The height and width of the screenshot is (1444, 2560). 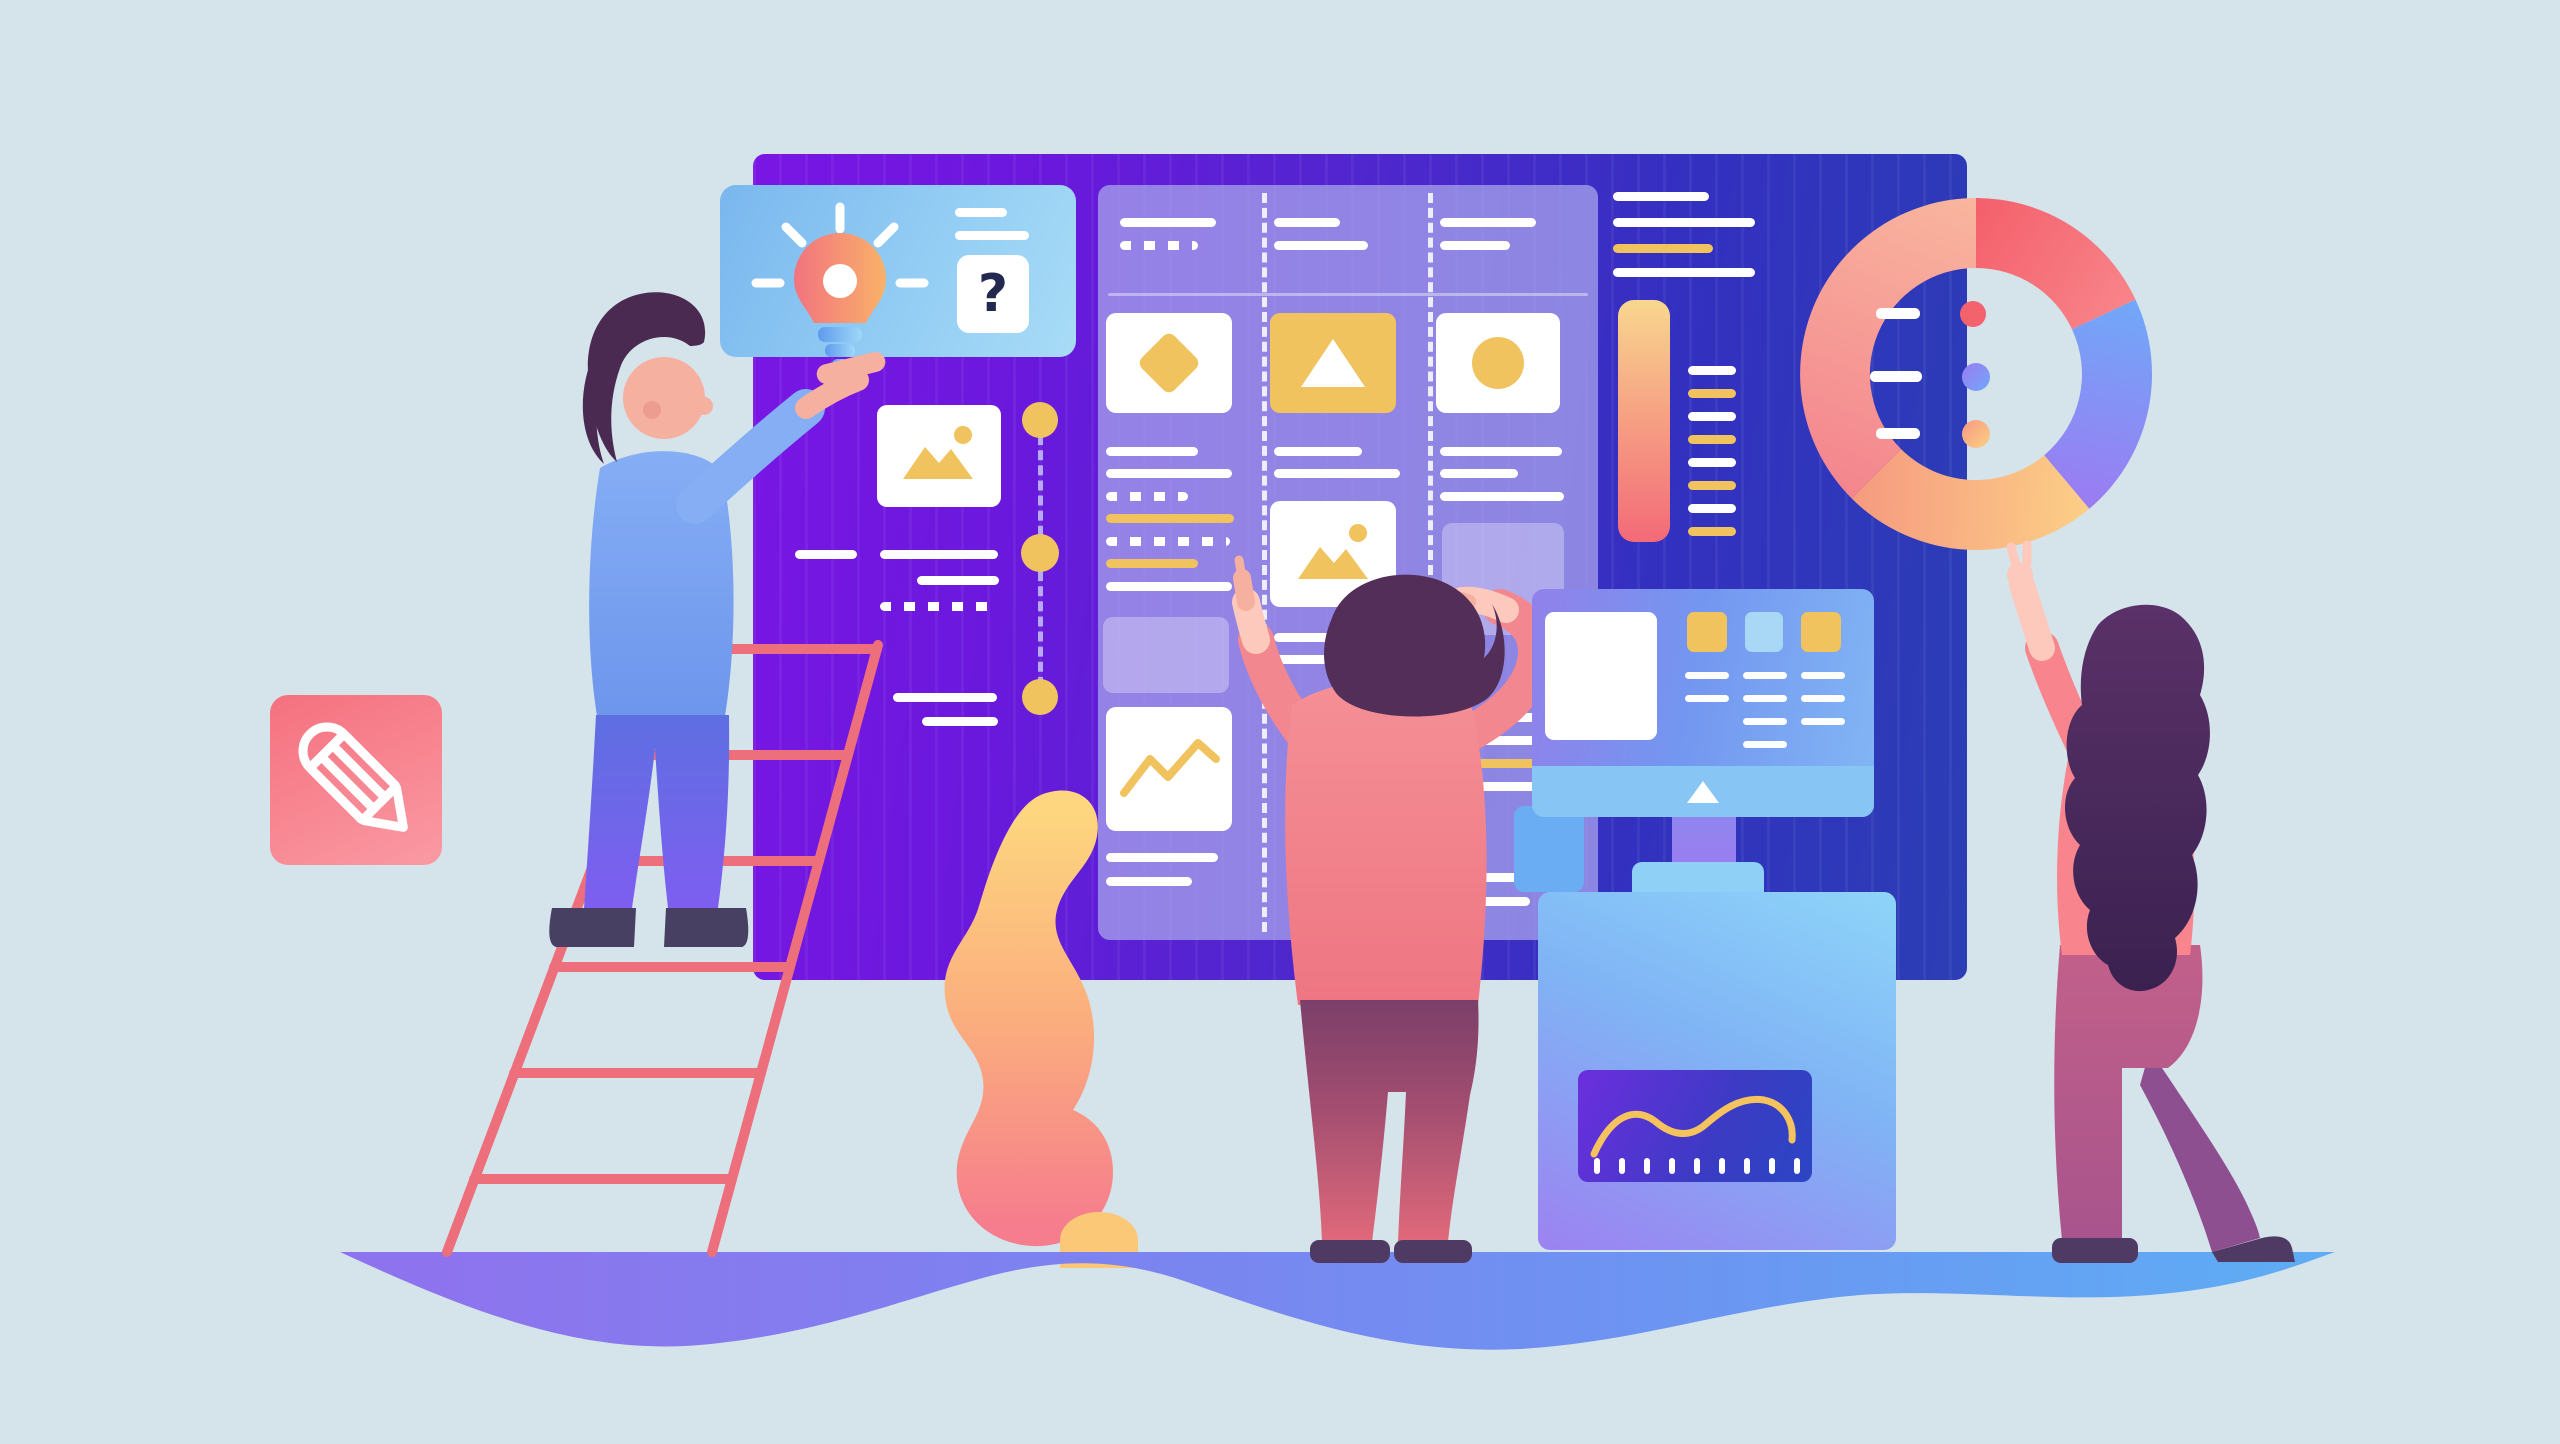 I want to click on person-man-on-ladder, so click(x=717, y=619).